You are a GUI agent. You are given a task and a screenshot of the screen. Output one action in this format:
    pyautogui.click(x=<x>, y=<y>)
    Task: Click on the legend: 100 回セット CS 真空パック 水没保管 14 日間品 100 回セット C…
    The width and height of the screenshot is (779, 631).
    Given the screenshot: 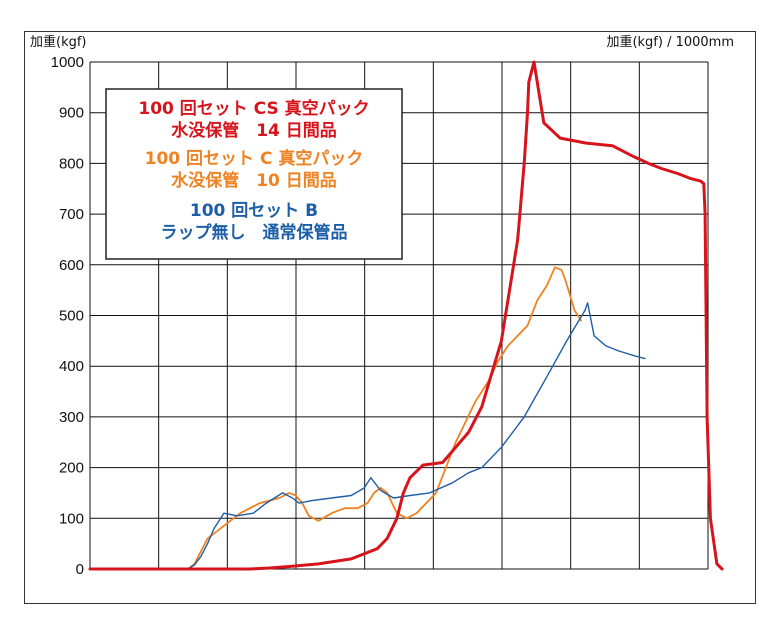 What is the action you would take?
    pyautogui.click(x=254, y=174)
    